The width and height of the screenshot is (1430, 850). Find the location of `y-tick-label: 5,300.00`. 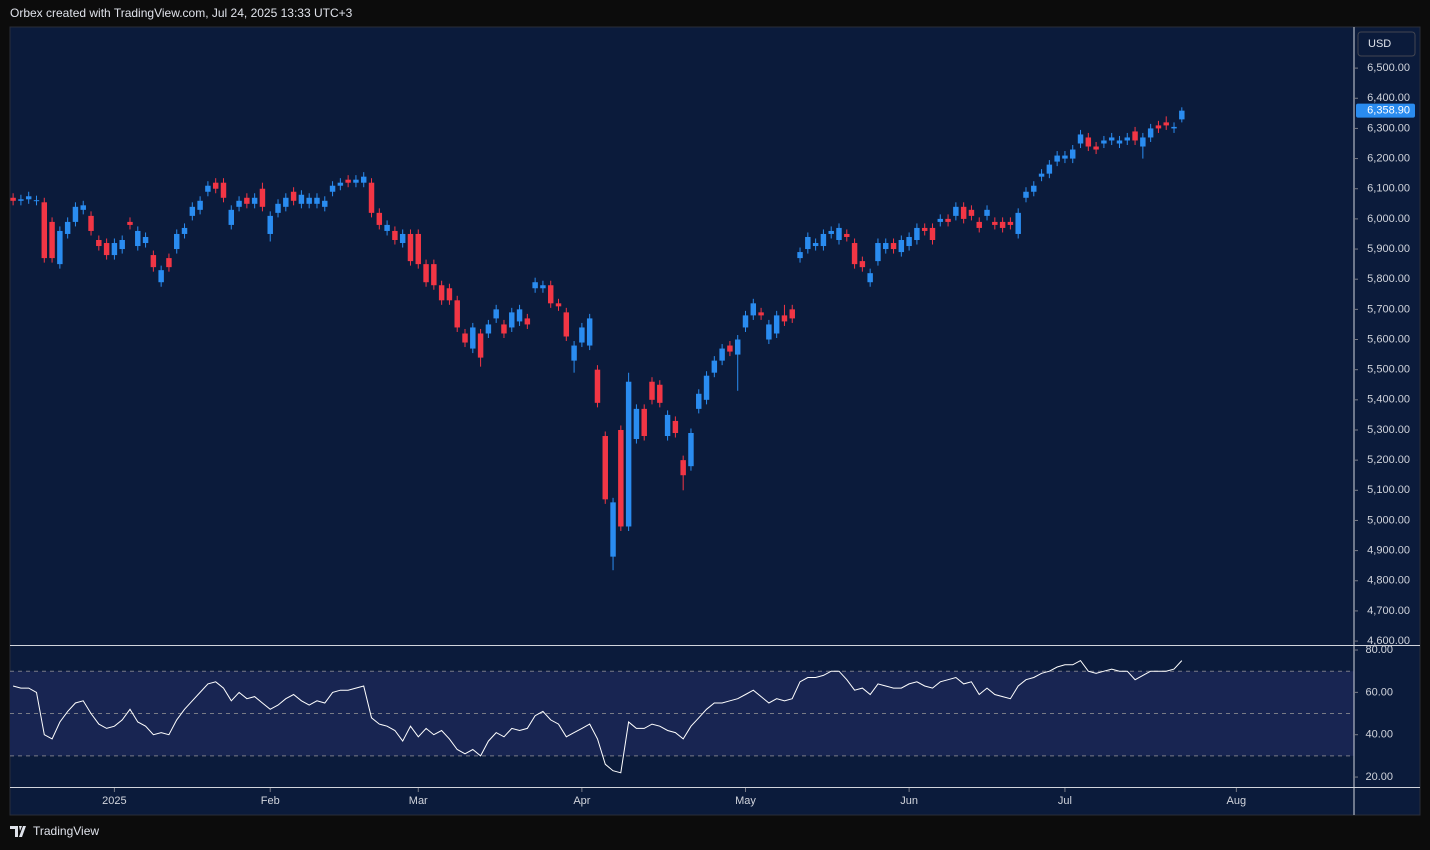

y-tick-label: 5,300.00 is located at coordinates (1388, 430).